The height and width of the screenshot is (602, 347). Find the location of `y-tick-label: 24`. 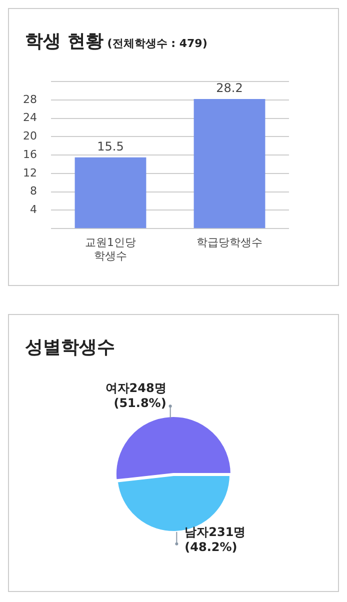

y-tick-label: 24 is located at coordinates (29, 117).